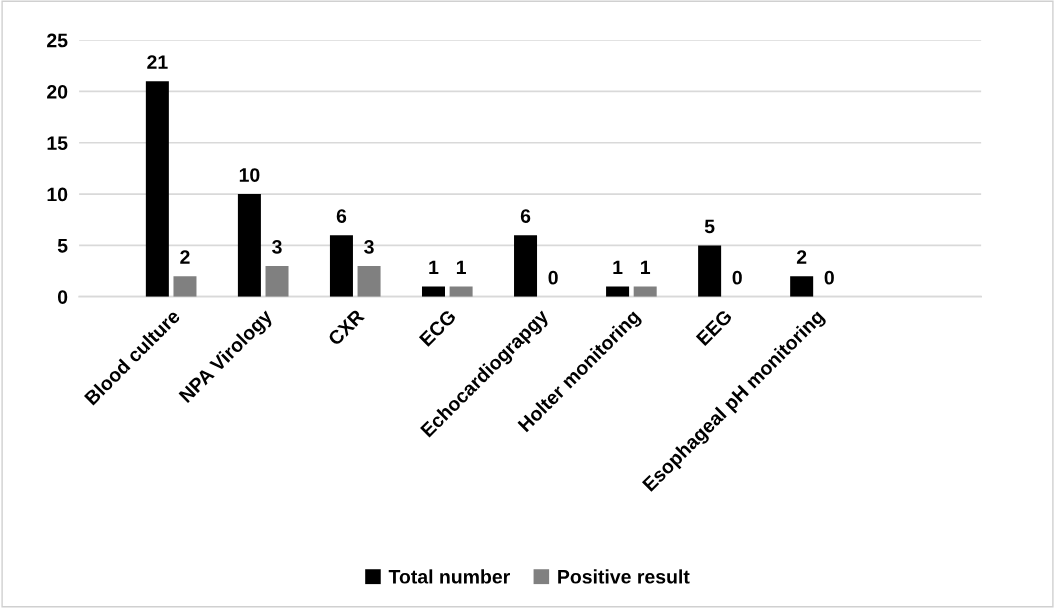 The width and height of the screenshot is (1055, 608). Describe the element at coordinates (57, 143) in the screenshot. I see `y-tick-label: 15` at that location.